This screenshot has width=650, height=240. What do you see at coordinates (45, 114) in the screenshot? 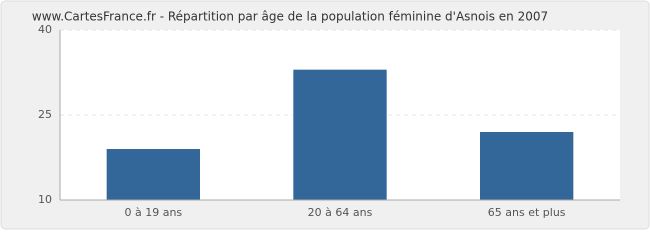
I see `y-tick-label: 25` at bounding box center [45, 114].